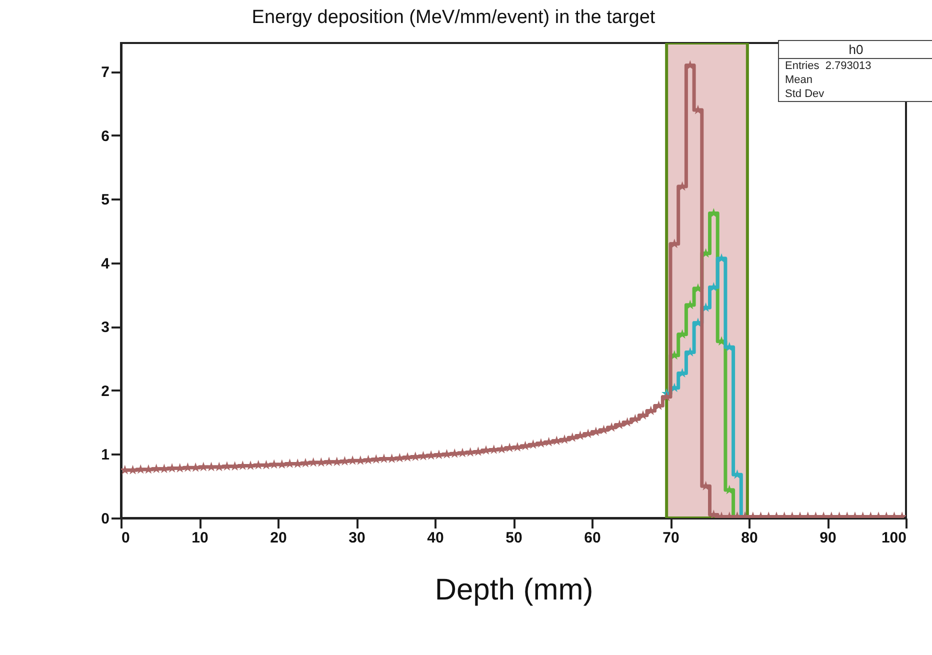 Image resolution: width=932 pixels, height=655 pixels. What do you see at coordinates (105, 136) in the screenshot?
I see `y-tick-label: 6` at bounding box center [105, 136].